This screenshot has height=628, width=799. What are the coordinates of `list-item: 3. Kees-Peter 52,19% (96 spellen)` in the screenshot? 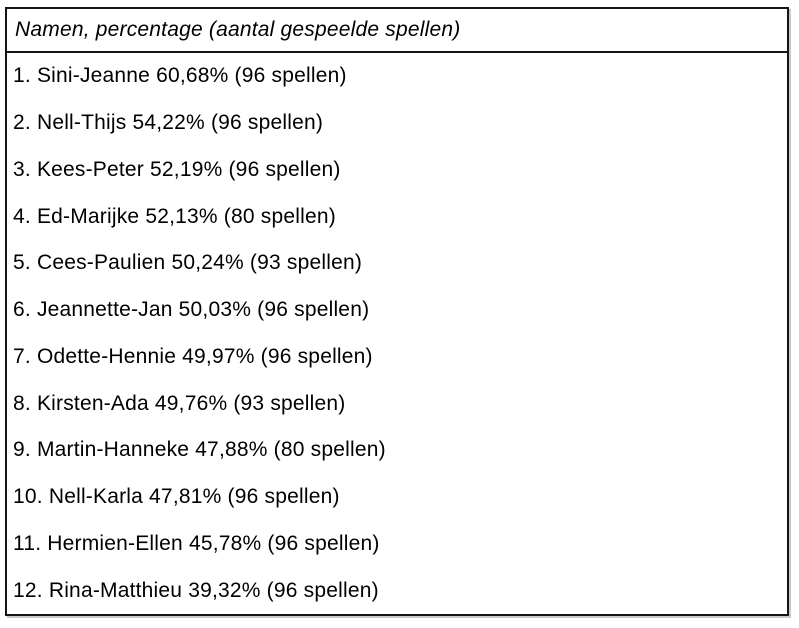 It's located at (397, 170).